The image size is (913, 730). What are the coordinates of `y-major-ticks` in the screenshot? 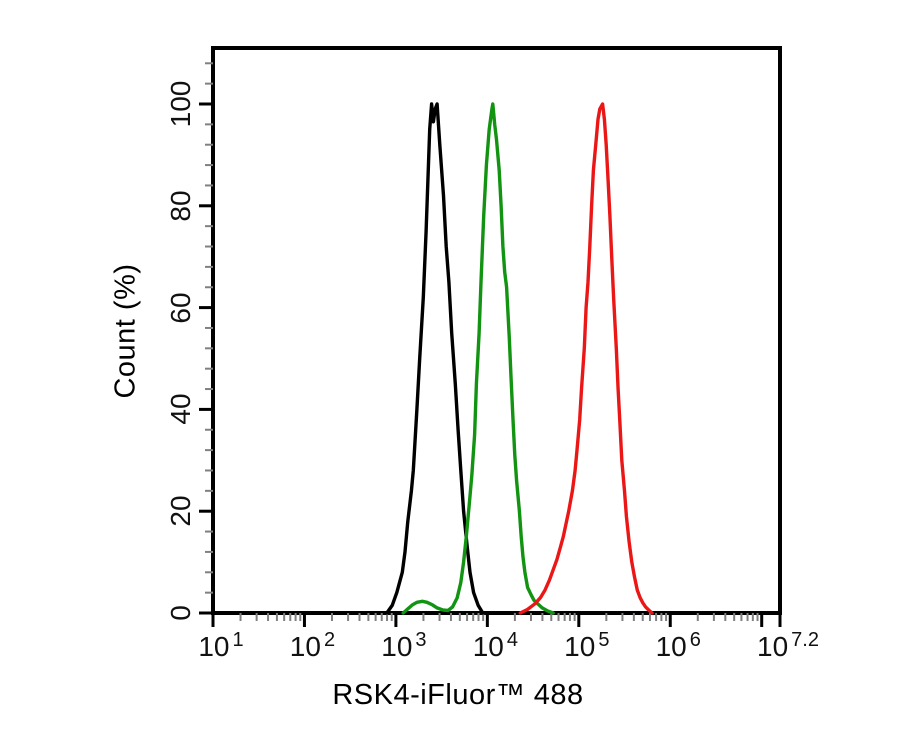 It's located at (206, 358).